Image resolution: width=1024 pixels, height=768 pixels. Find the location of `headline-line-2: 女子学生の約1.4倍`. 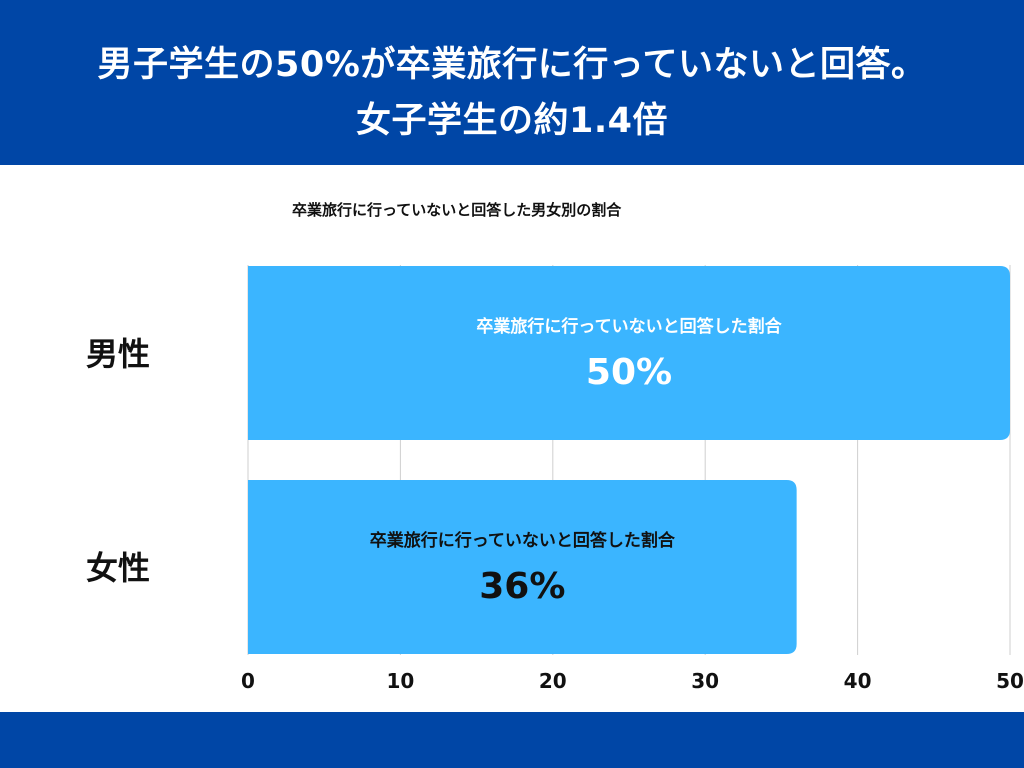

headline-line-2: 女子学生の約1.4倍 is located at coordinates (511, 121).